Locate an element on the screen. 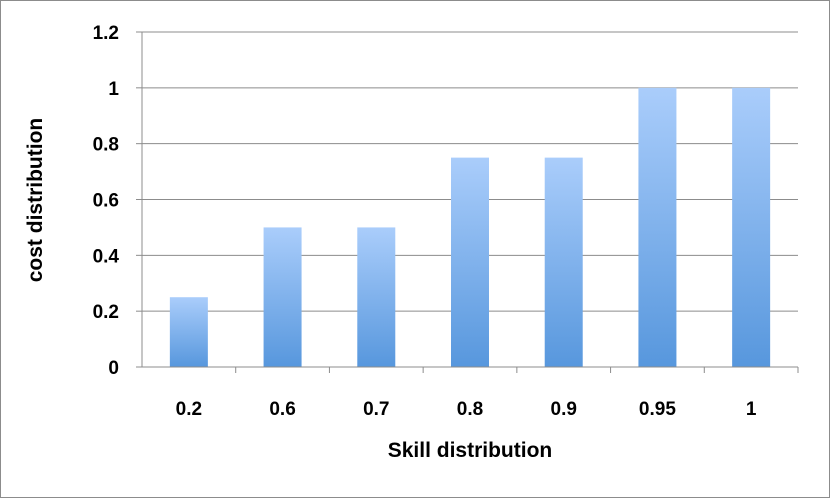  x-tick-label: 1 is located at coordinates (751, 409).